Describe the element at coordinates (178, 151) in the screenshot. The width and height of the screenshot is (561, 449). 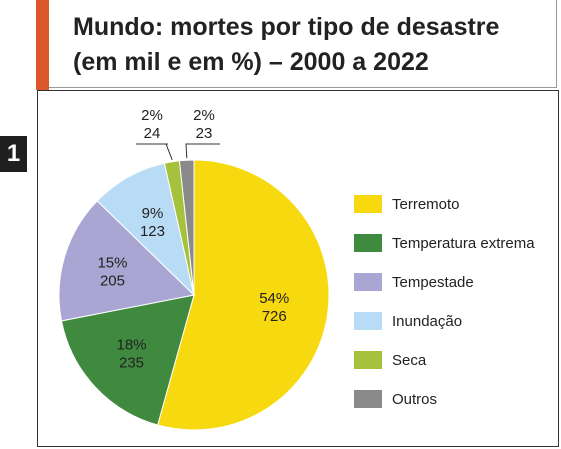
I see `leader-lines` at that location.